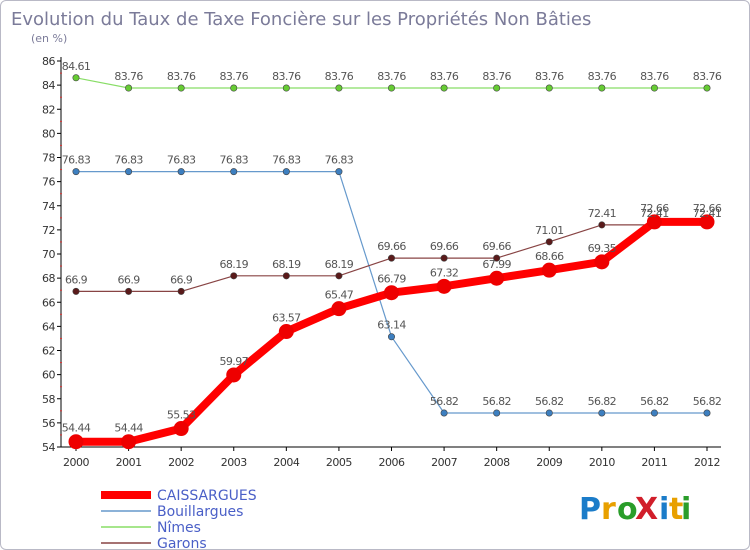 The image size is (750, 550). Describe the element at coordinates (602, 248) in the screenshot. I see `data-label: 69.35` at that location.